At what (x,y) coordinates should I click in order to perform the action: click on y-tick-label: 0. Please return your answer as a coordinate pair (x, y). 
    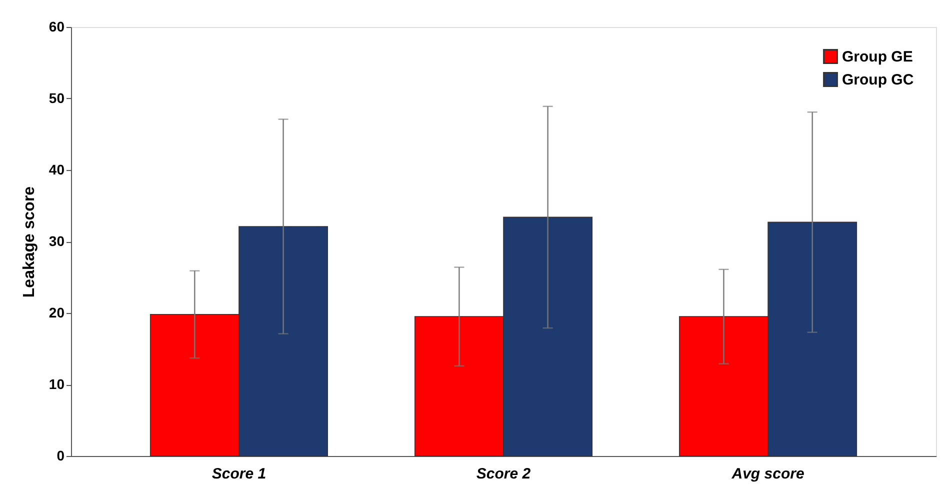
    Looking at the image, I should click on (60, 456).